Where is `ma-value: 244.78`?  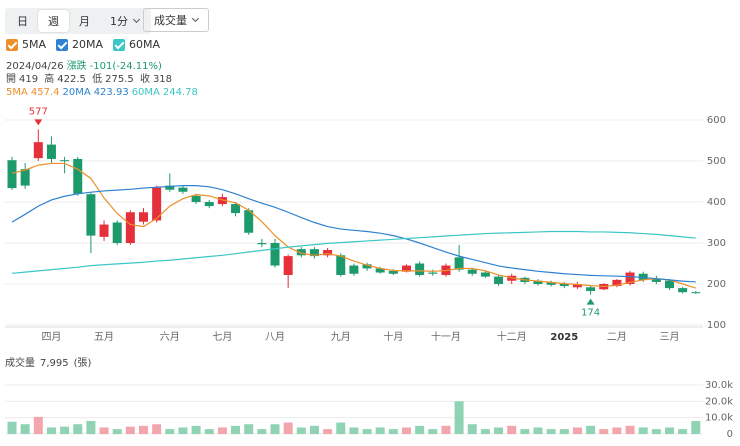 ma-value: 244.78 is located at coordinates (180, 92).